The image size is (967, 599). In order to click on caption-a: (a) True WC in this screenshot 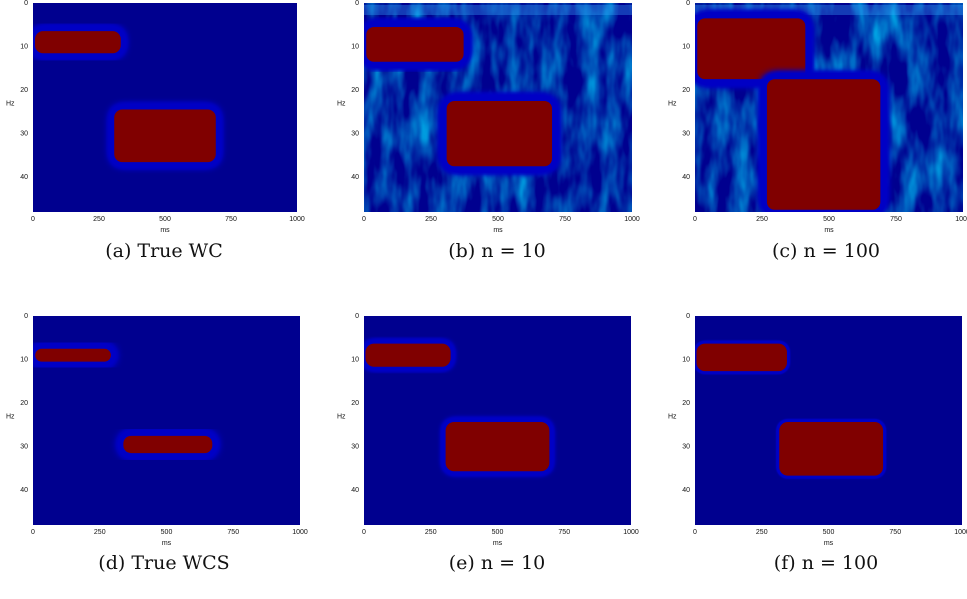, I will do `click(164, 251)`.